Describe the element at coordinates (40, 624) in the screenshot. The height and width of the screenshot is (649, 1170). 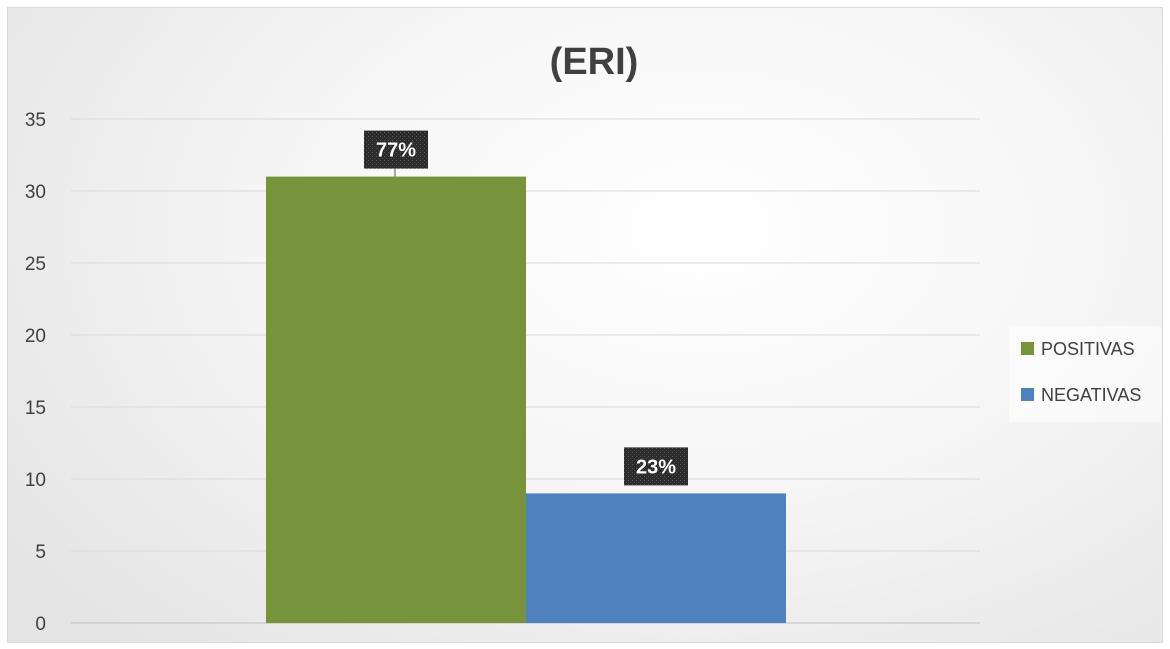
I see `y-tick-label: 0` at that location.